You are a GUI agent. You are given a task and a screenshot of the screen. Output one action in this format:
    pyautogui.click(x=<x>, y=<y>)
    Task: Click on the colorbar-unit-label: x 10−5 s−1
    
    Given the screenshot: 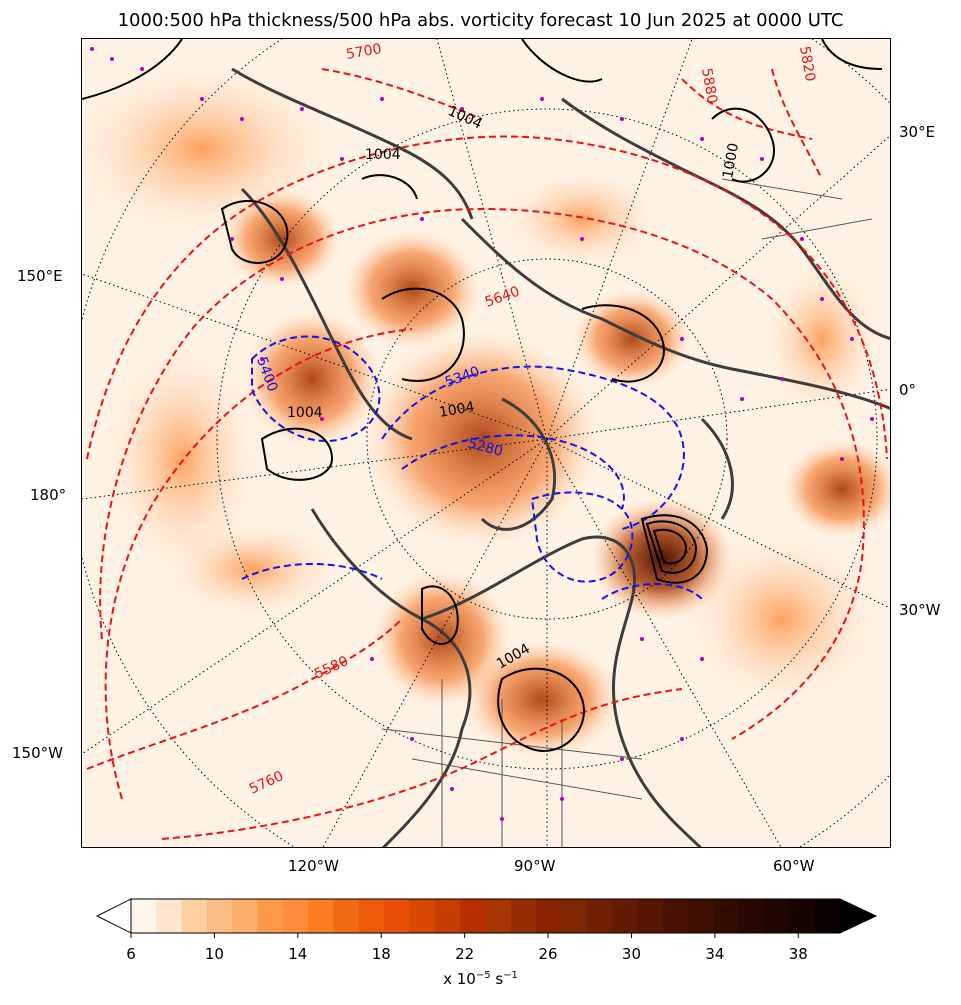 What is the action you would take?
    pyautogui.click(x=480, y=979)
    